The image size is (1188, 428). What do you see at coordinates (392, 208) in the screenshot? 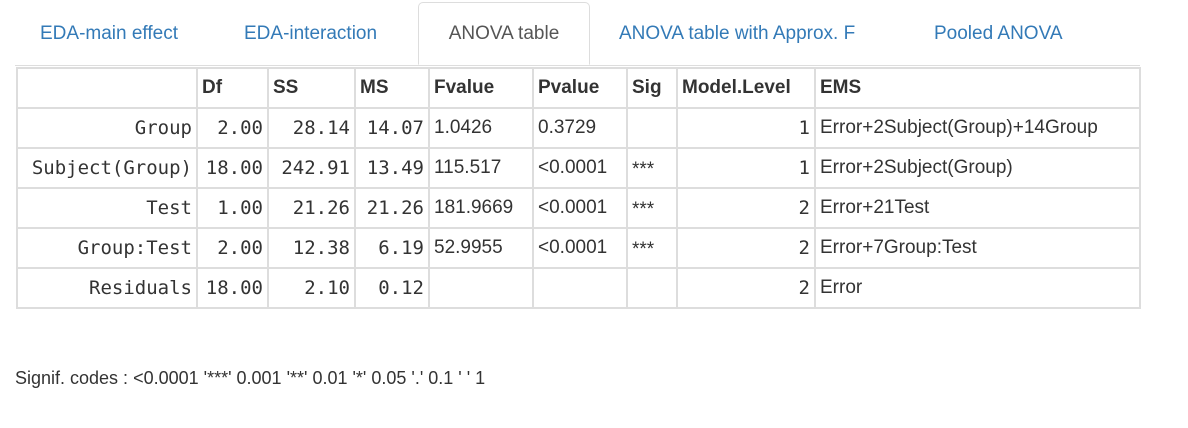
I see `cell-ms: 21.26` at bounding box center [392, 208].